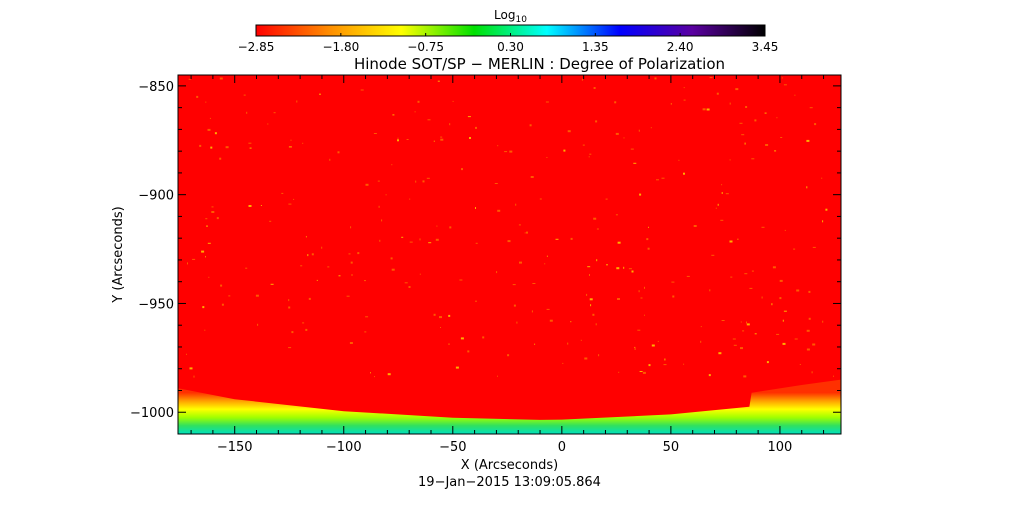  I want to click on x-tick-label: 50, so click(671, 447).